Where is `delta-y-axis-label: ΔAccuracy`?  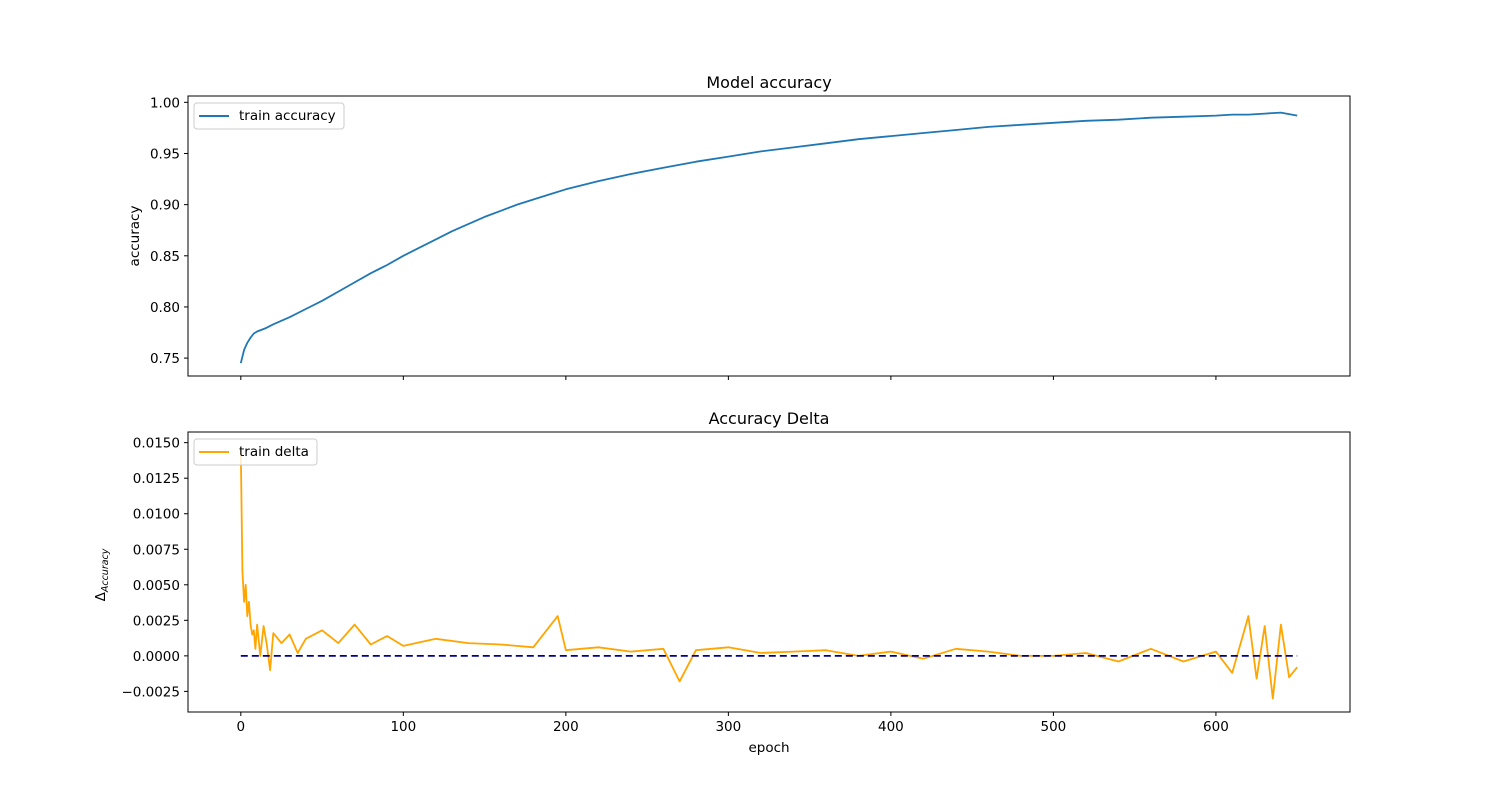
delta-y-axis-label: ΔAccuracy is located at coordinates (102, 574).